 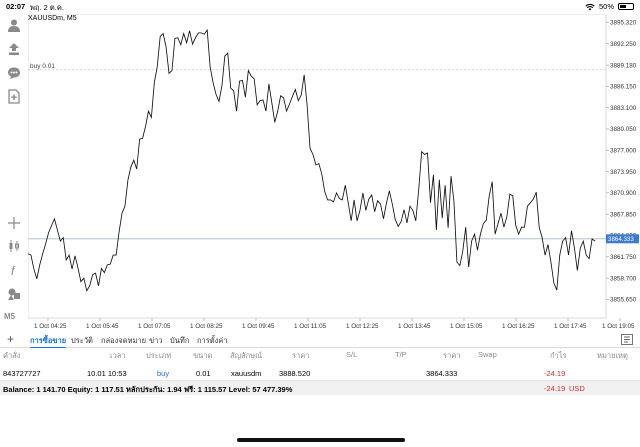 I want to click on function-icon: f, so click(x=14, y=270).